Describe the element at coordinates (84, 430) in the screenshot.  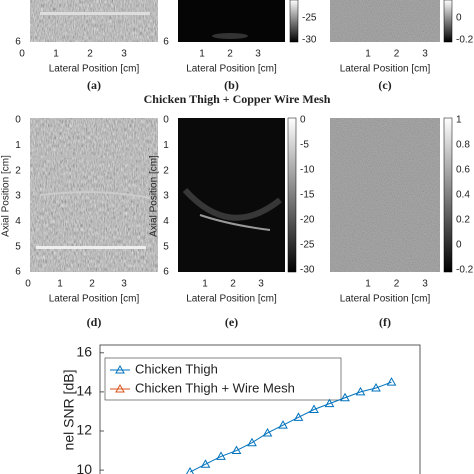
I see `y-tick-label: 12` at that location.